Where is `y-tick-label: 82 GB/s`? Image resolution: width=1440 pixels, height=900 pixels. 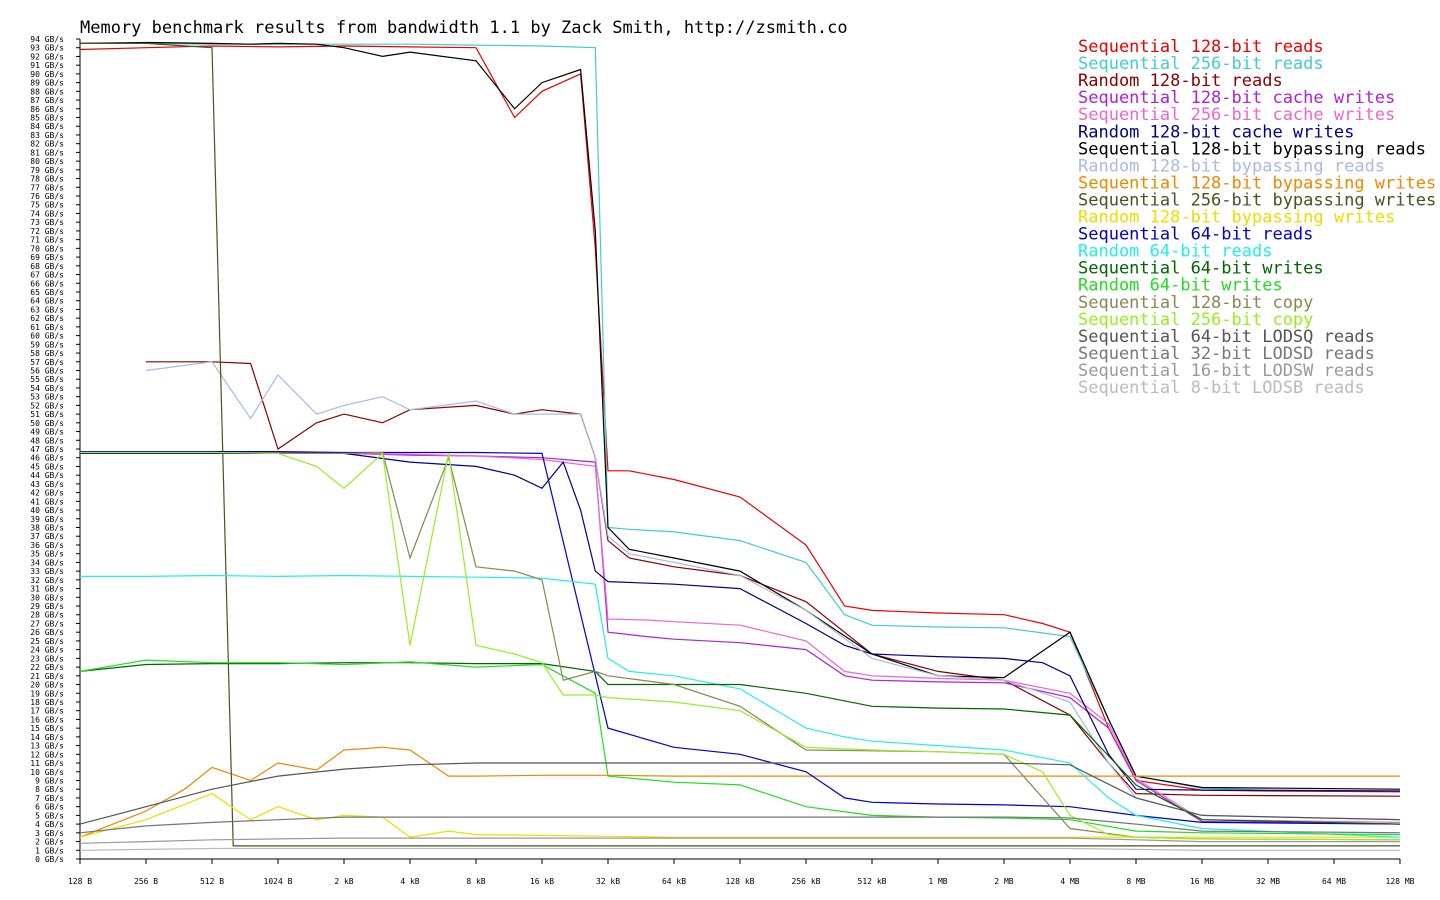
y-tick-label: 82 GB/s is located at coordinates (47, 144).